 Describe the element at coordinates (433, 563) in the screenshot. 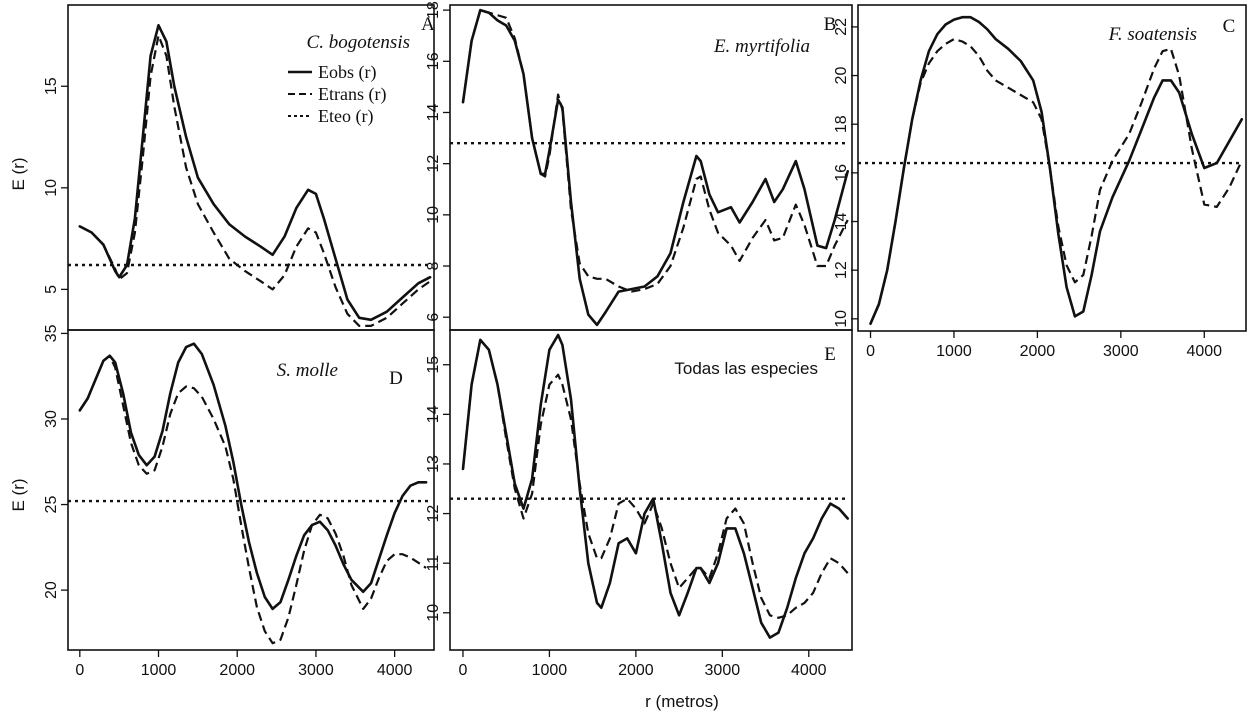

I see `y-tick-label: 11` at that location.